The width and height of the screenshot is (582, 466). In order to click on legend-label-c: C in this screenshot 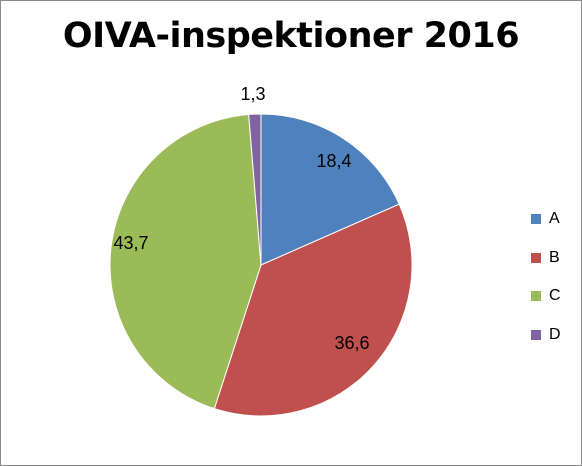, I will do `click(555, 296)`.